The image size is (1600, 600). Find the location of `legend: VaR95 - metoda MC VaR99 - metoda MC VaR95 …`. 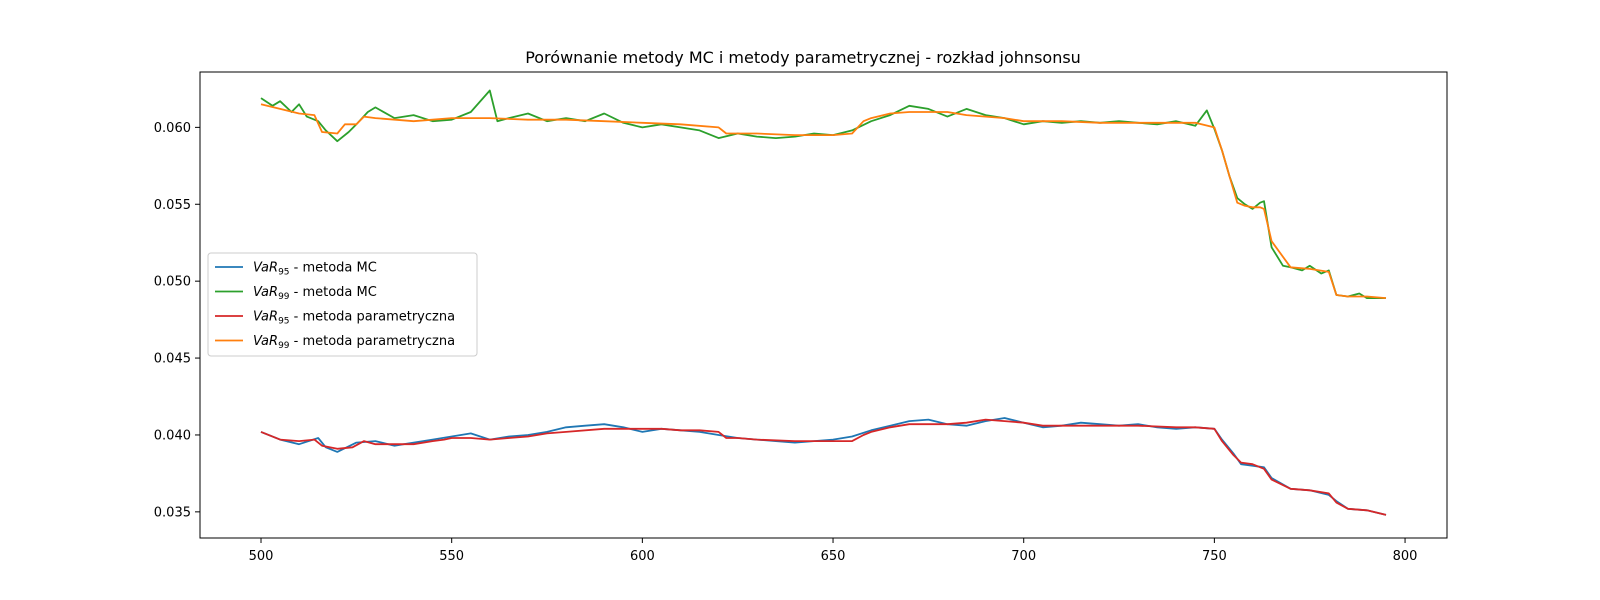

legend: VaR95 - metoda MC VaR99 - metoda MC VaR95 … is located at coordinates (342, 304).